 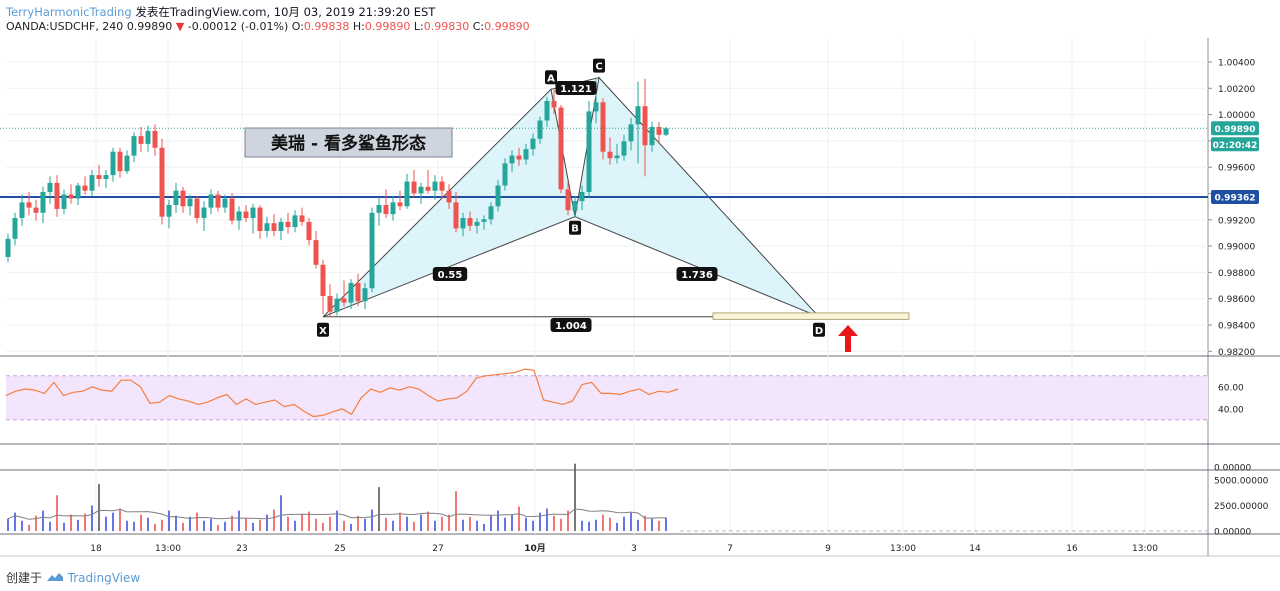 I want to click on target-zone, so click(x=811, y=316).